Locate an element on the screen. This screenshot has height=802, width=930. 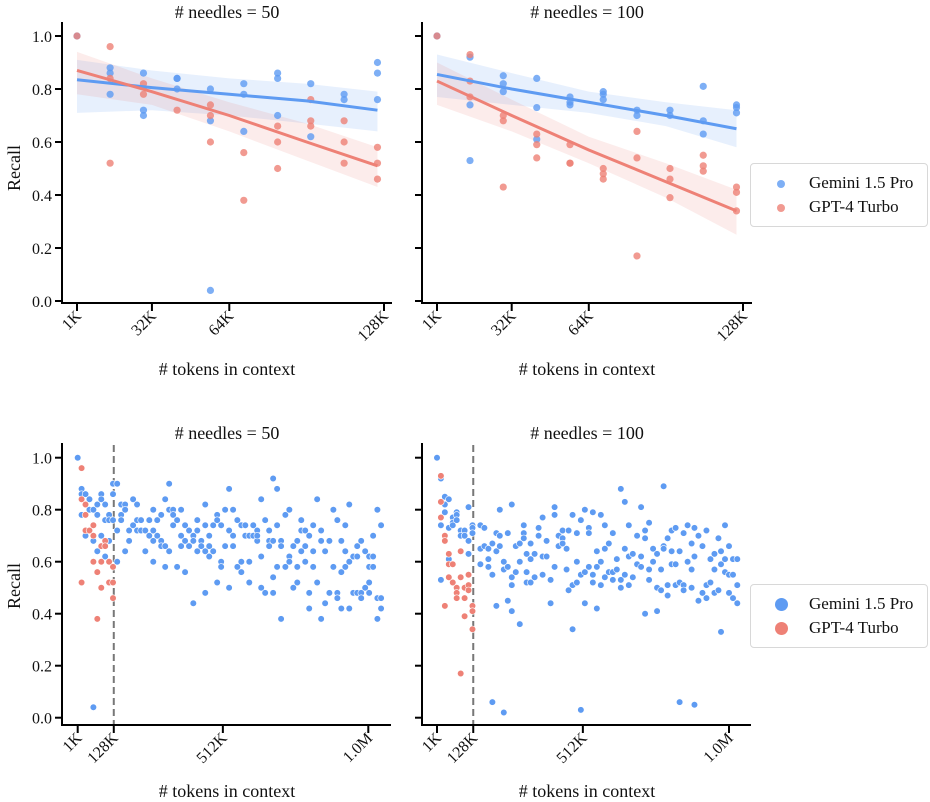
y-tick-label: 0.8 is located at coordinates (42, 511).